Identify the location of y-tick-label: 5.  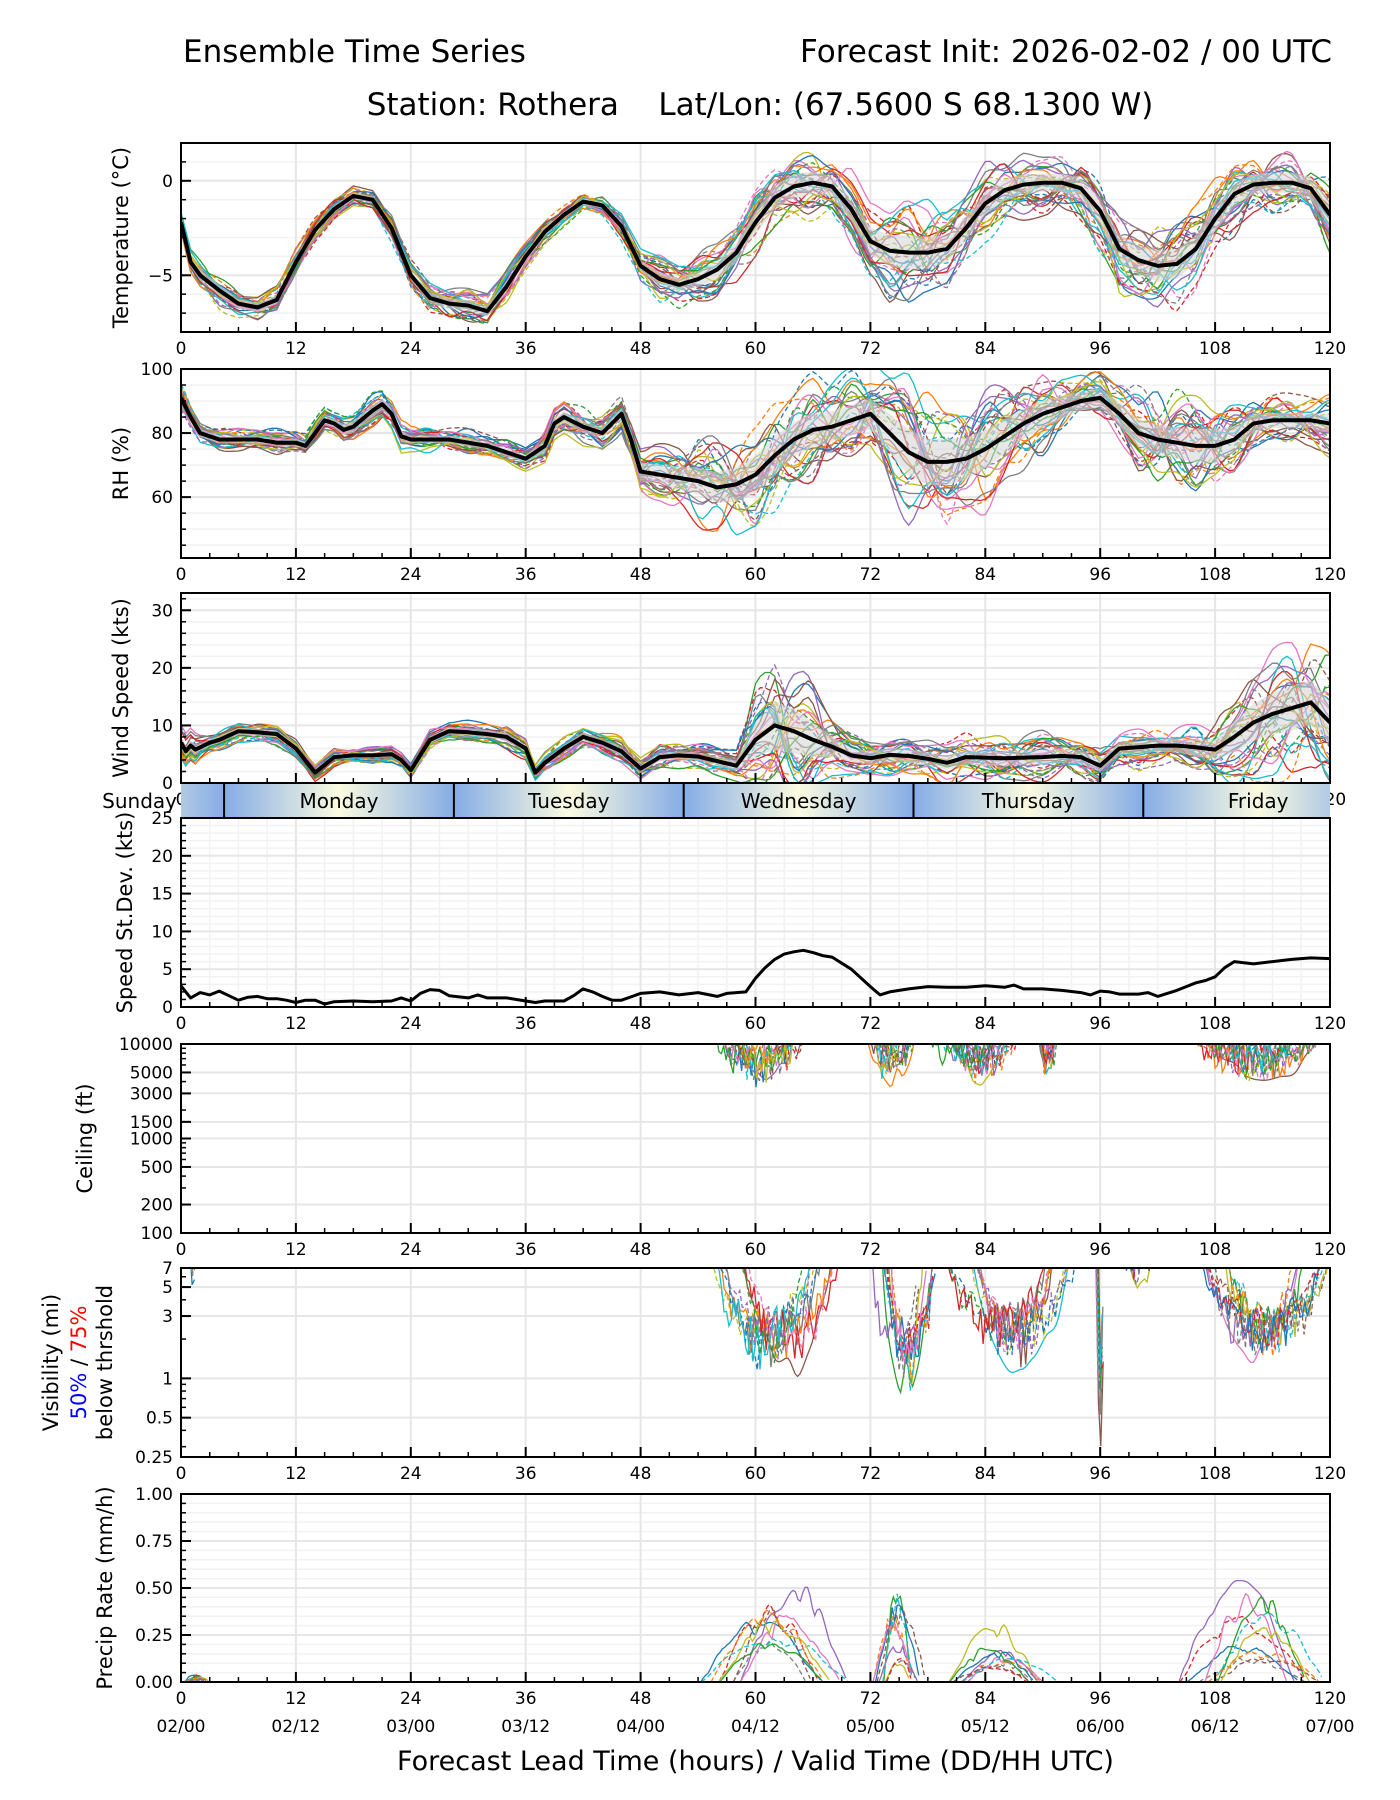
(167, 970).